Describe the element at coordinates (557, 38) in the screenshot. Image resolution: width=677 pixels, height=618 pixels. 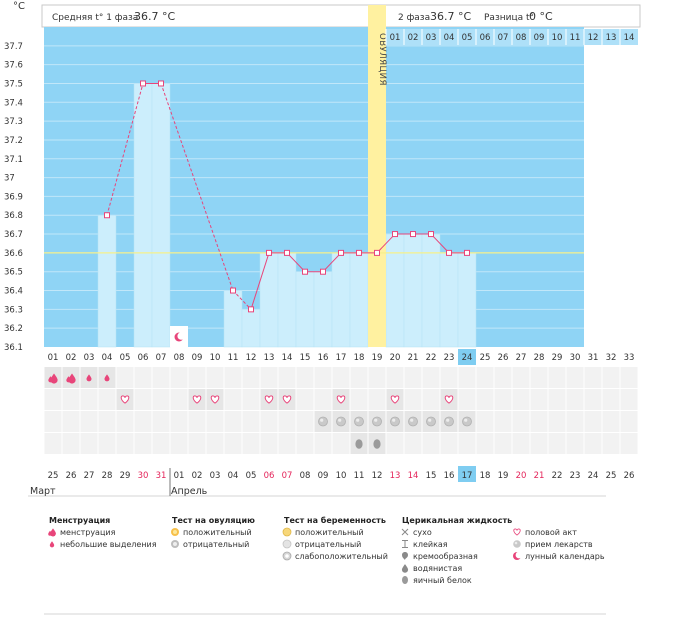
I see `phase2-day-label: 10` at that location.